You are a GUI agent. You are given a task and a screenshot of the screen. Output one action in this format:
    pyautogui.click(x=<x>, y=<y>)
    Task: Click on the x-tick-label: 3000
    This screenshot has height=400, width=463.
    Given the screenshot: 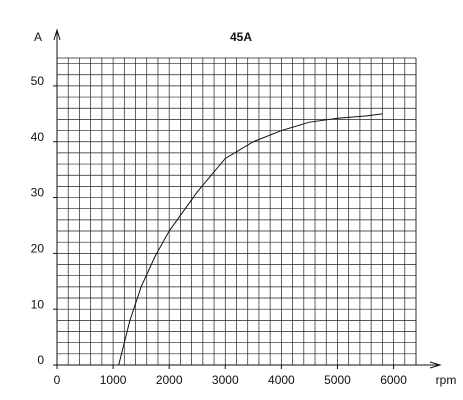 What is the action you would take?
    pyautogui.click(x=225, y=380)
    